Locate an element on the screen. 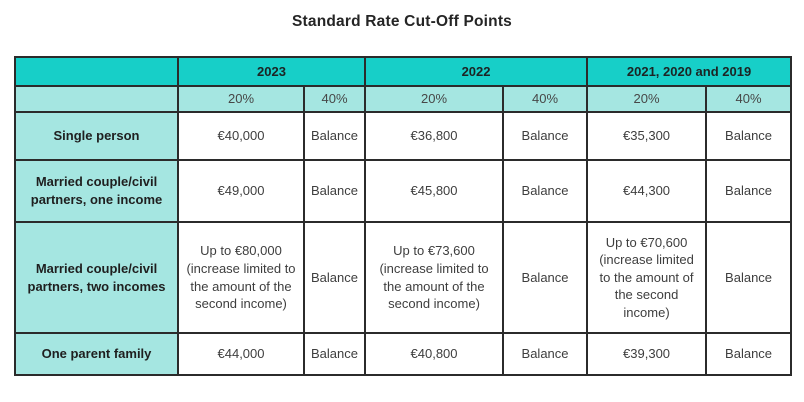 The image size is (804, 402). row-label: One parent family is located at coordinates (96, 354).